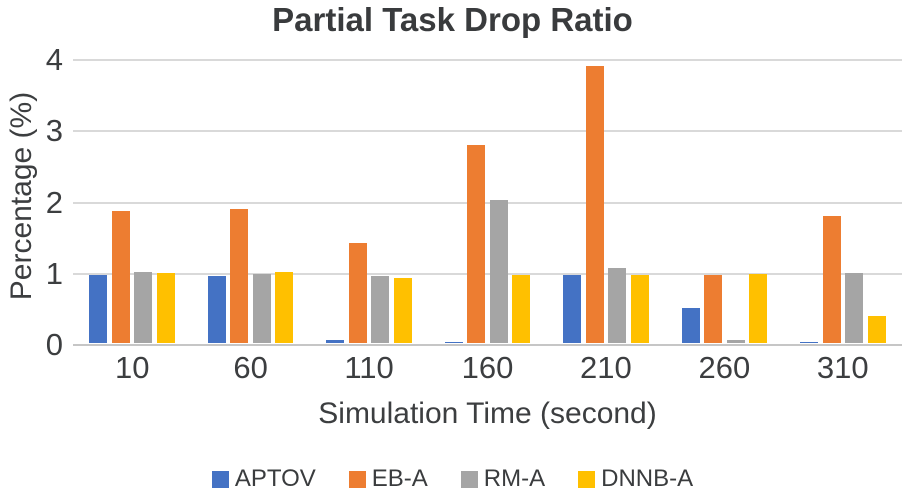  Describe the element at coordinates (452, 19) in the screenshot. I see `chart-title: Partial Task Drop Ratio` at that location.